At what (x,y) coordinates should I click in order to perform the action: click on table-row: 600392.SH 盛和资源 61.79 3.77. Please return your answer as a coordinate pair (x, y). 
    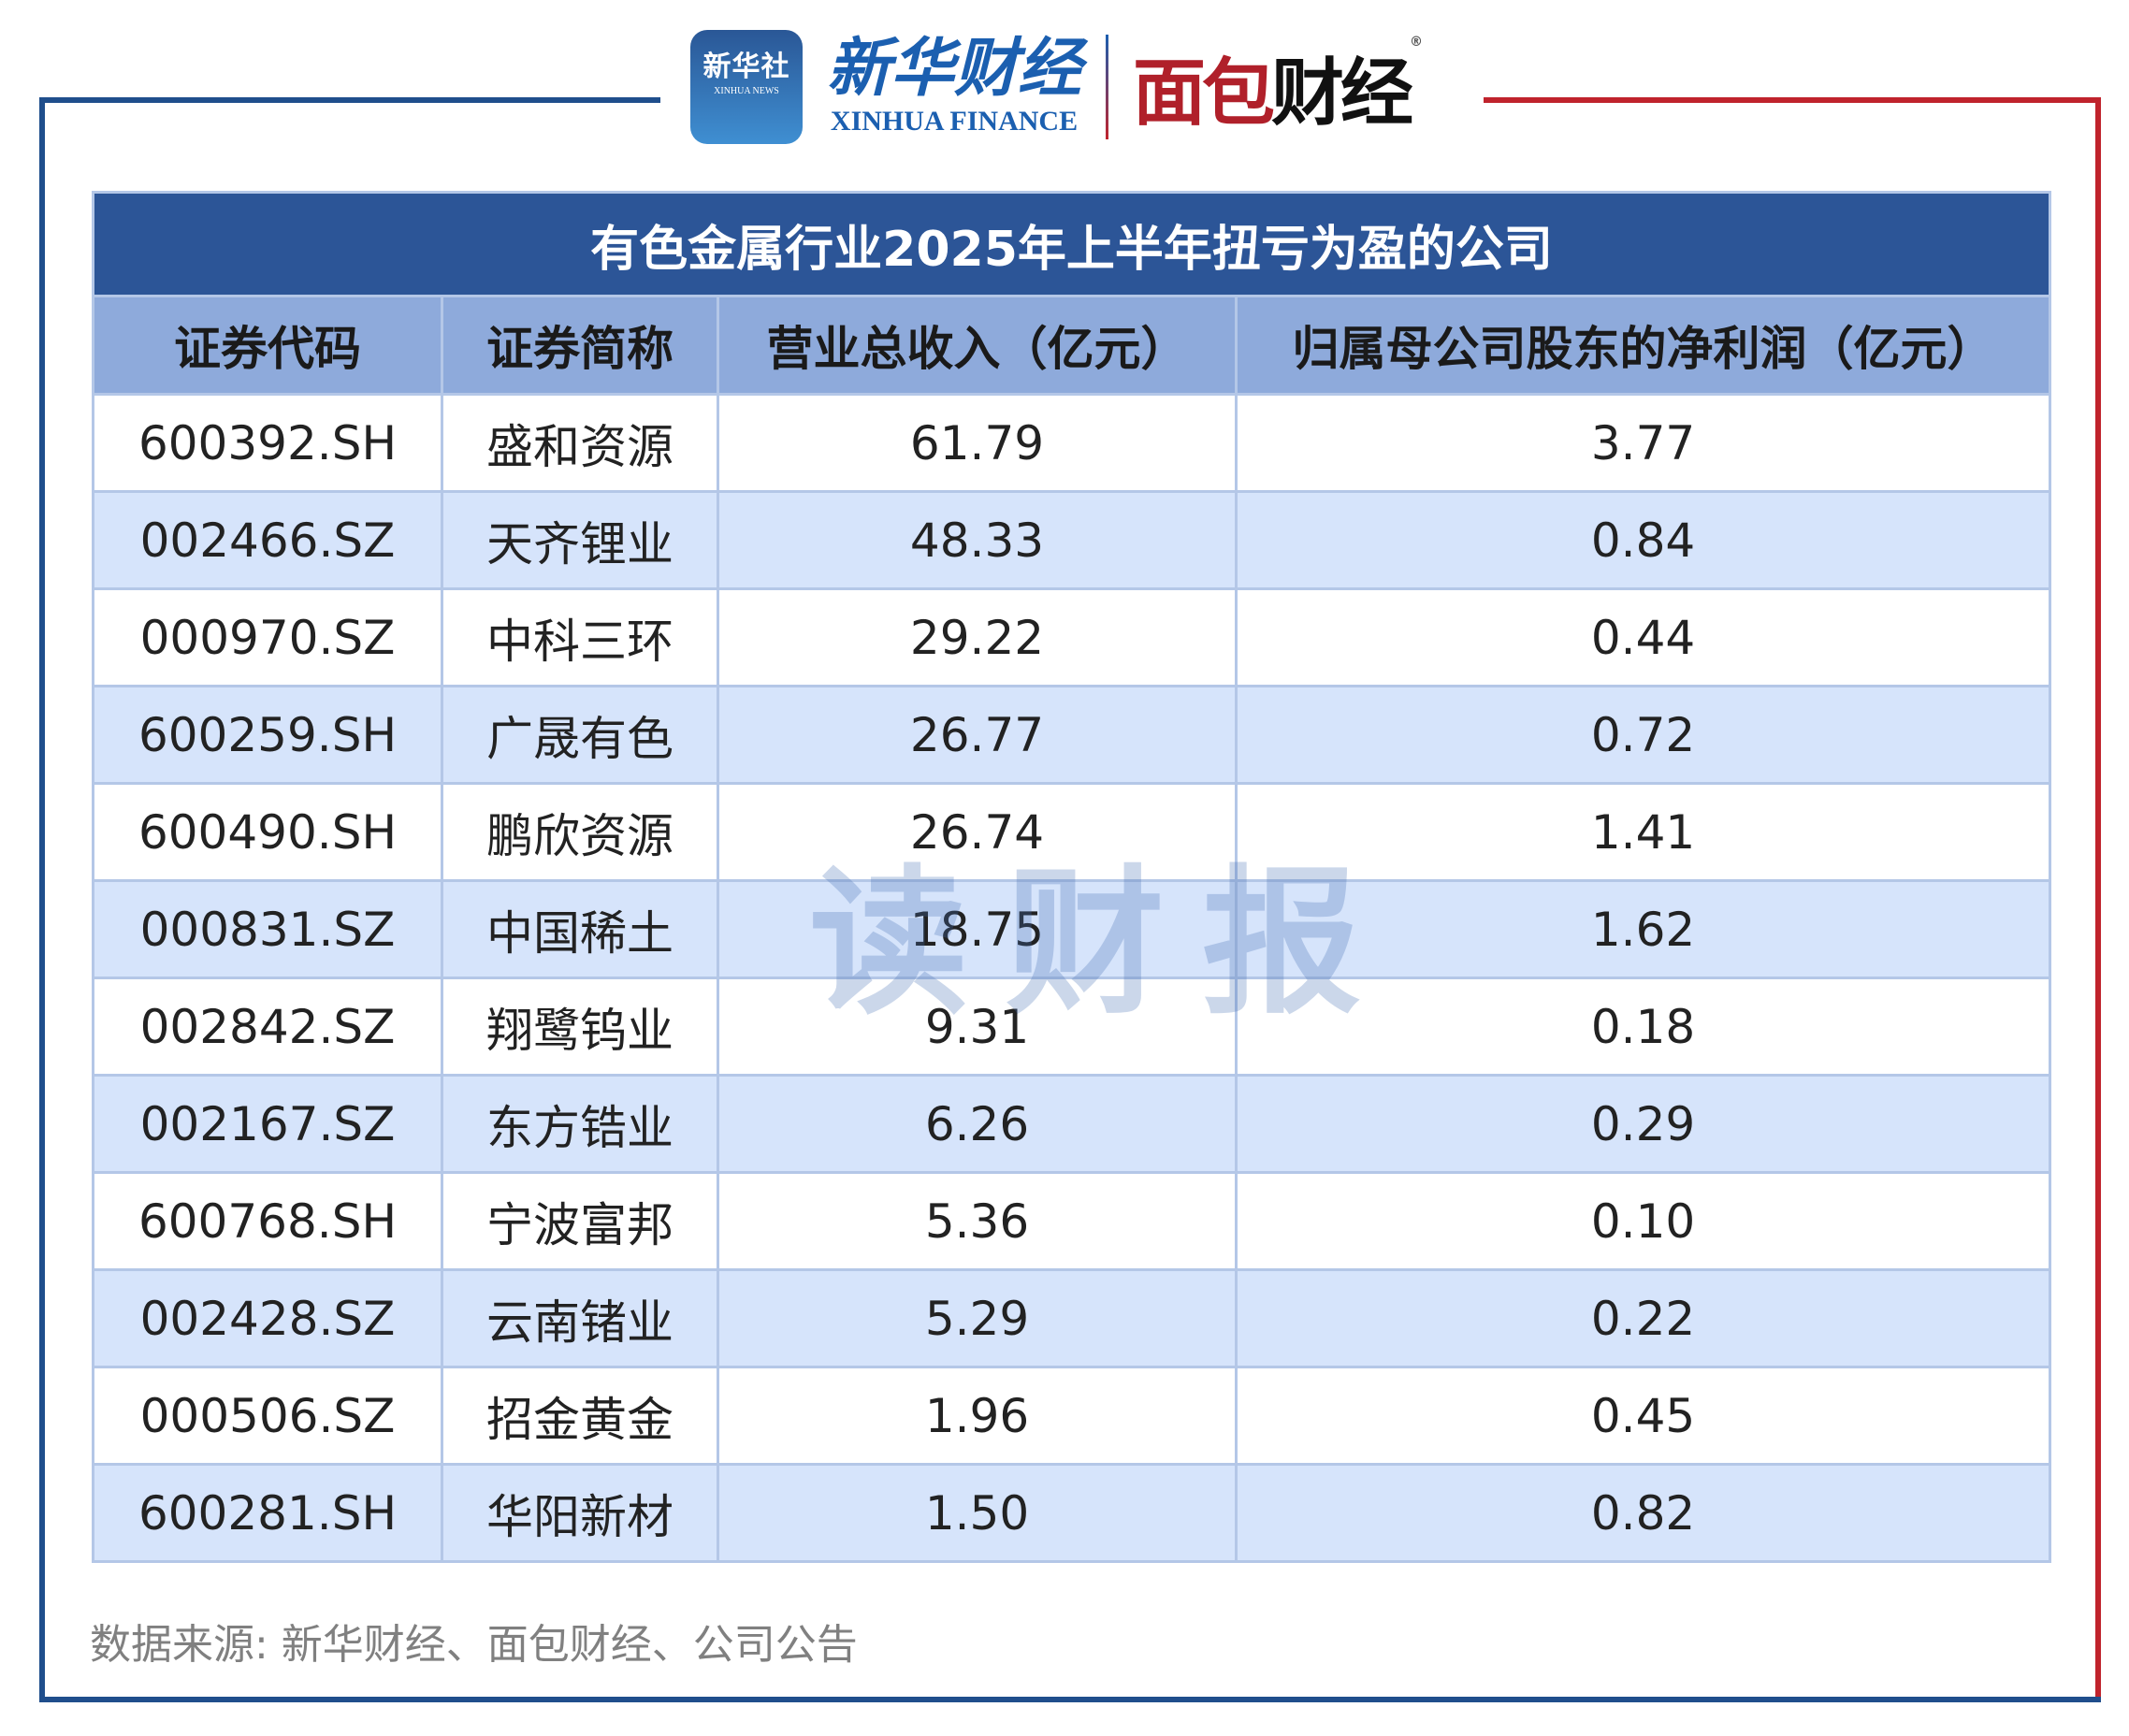
    Looking at the image, I should click on (1072, 443).